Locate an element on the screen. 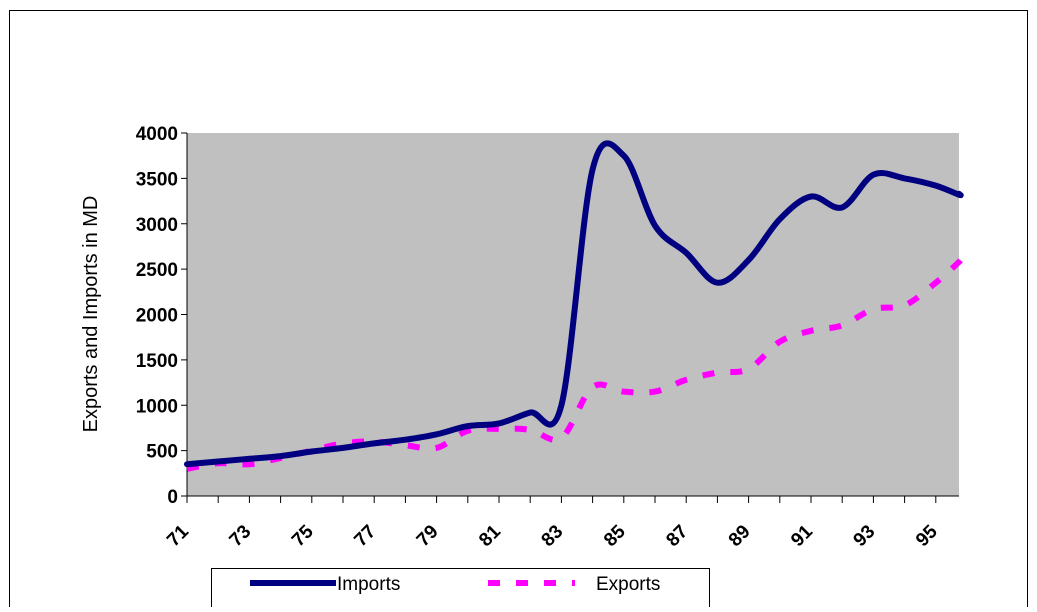  legend: Imports Exports is located at coordinates (460, 590).